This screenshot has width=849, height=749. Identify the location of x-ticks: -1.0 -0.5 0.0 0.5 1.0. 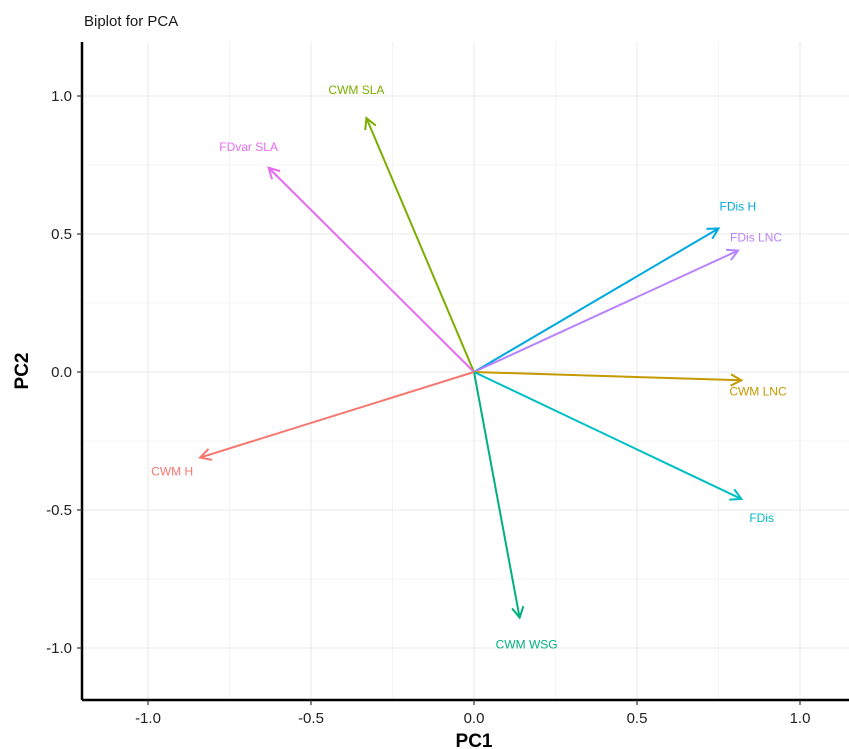
(472, 713).